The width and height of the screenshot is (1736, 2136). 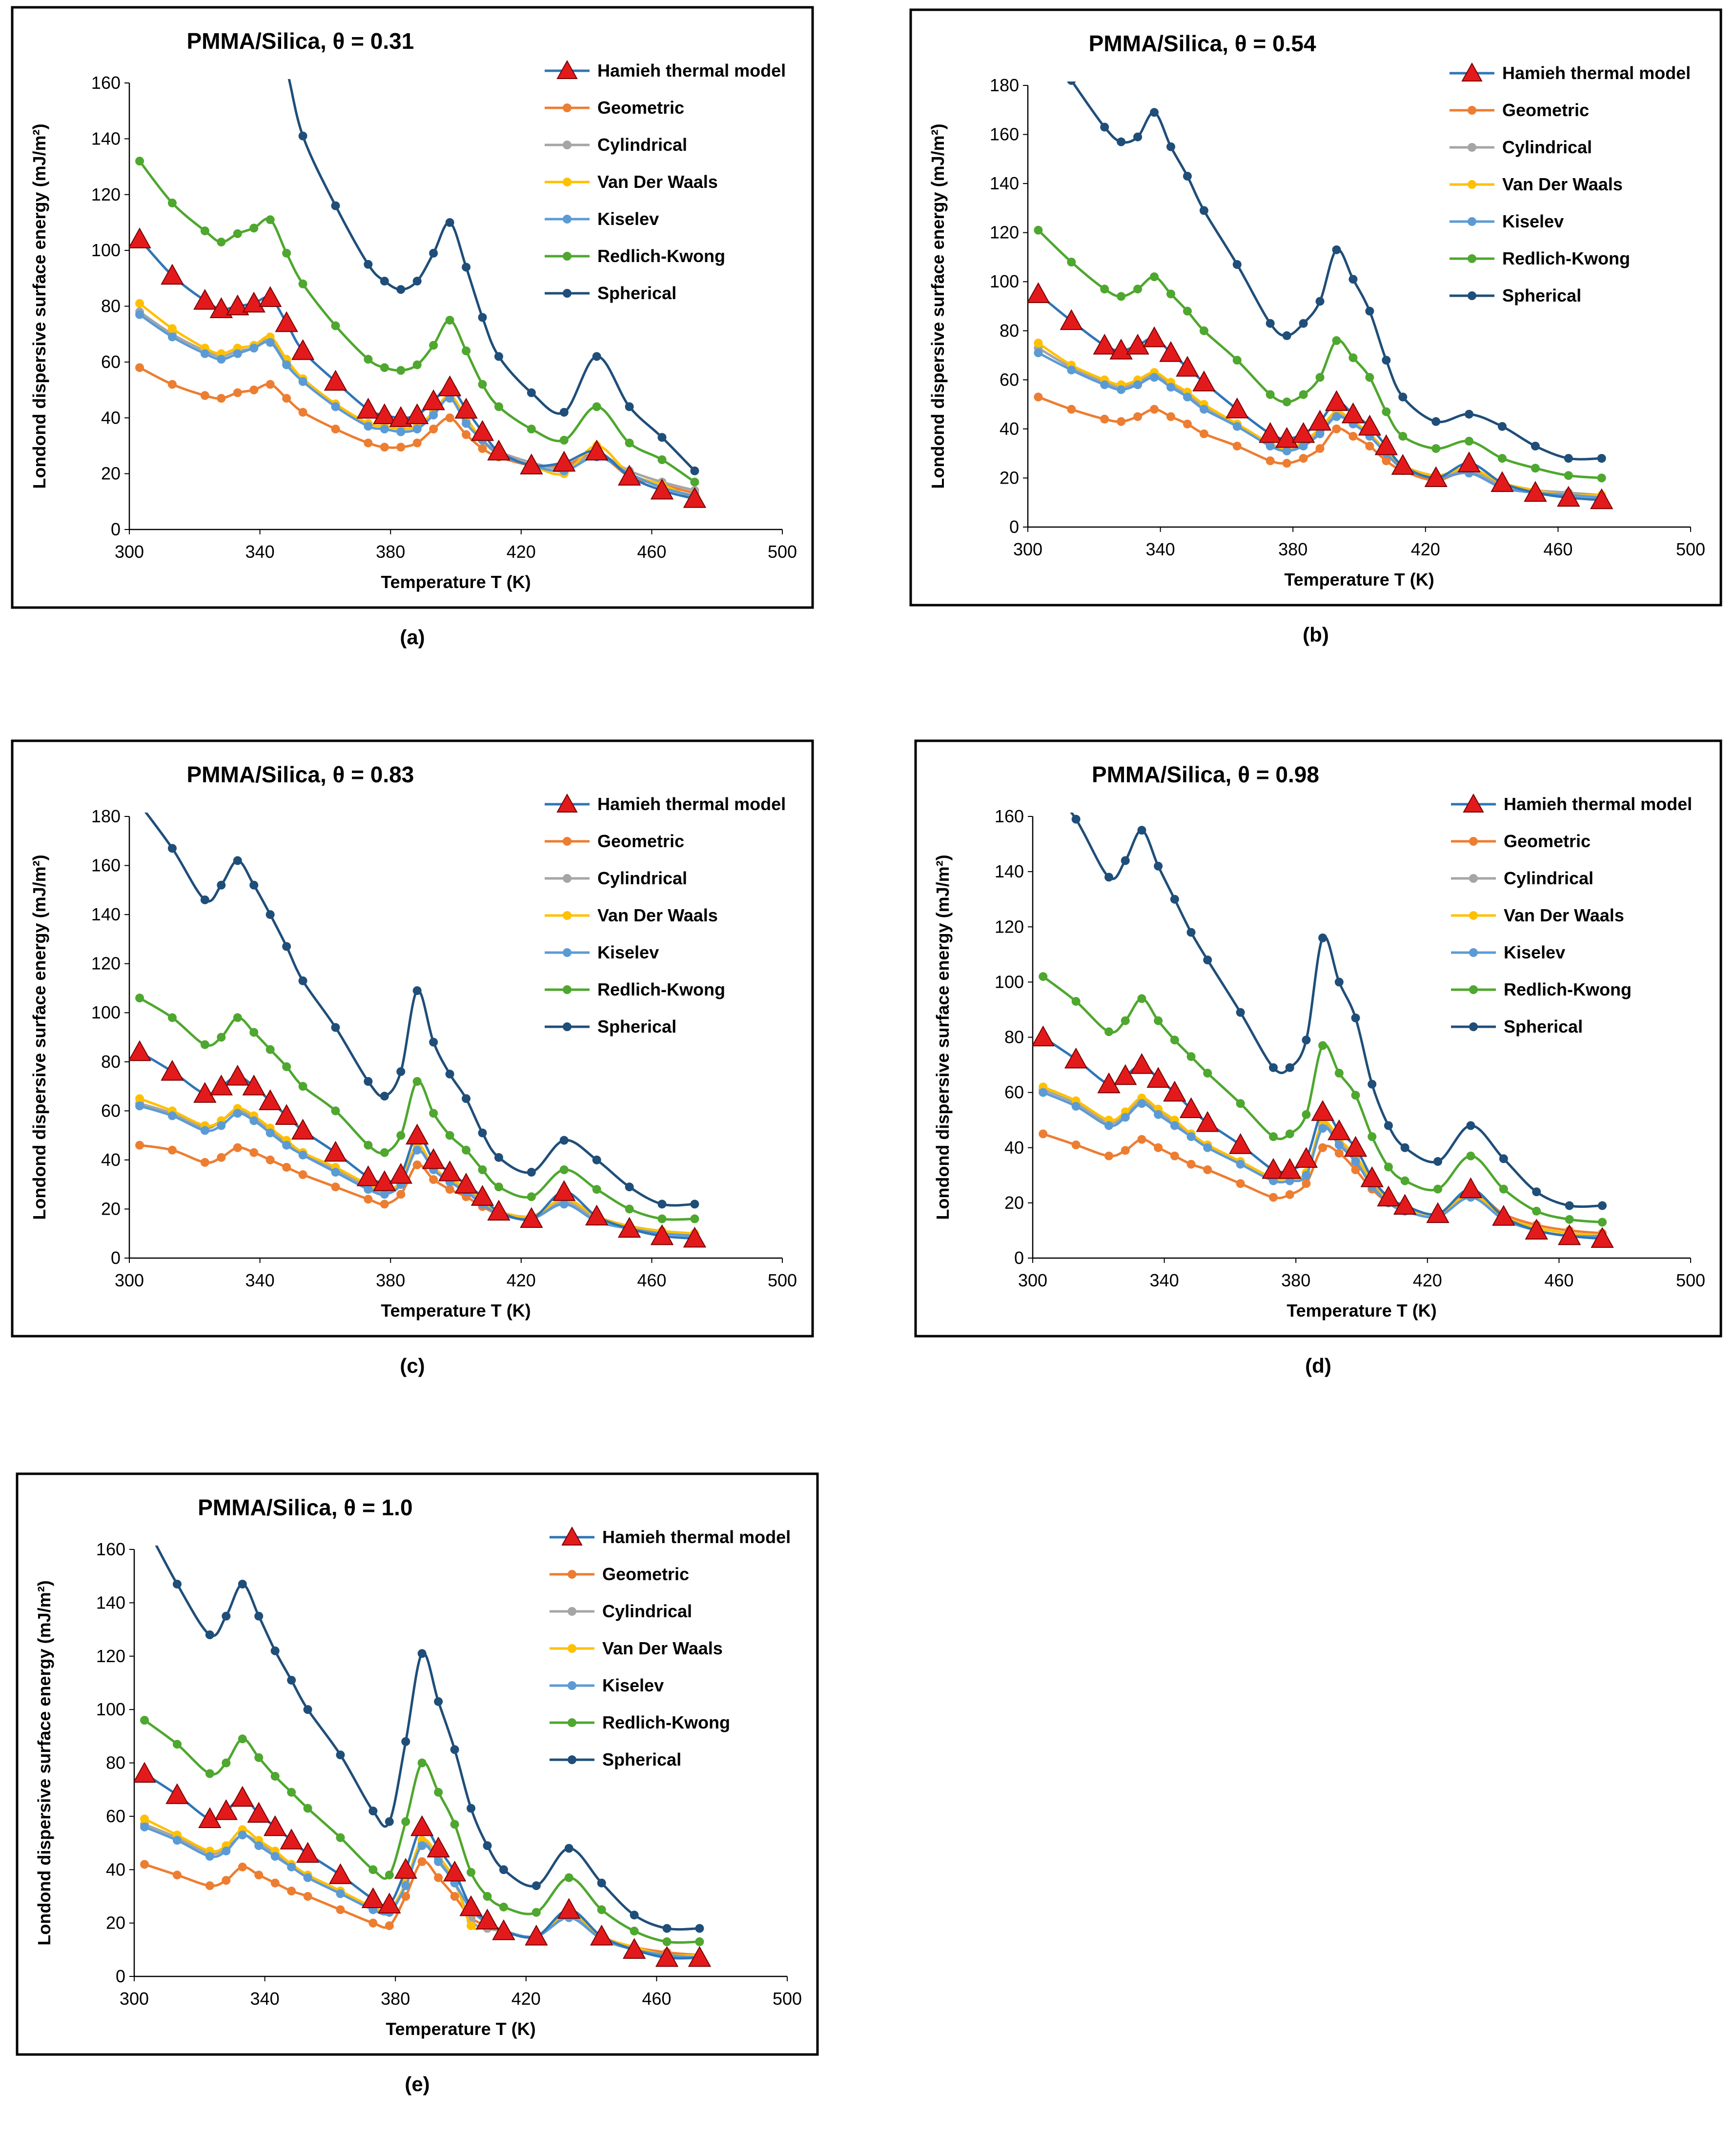 I want to click on y-tick-label: 60, so click(x=115, y=1816).